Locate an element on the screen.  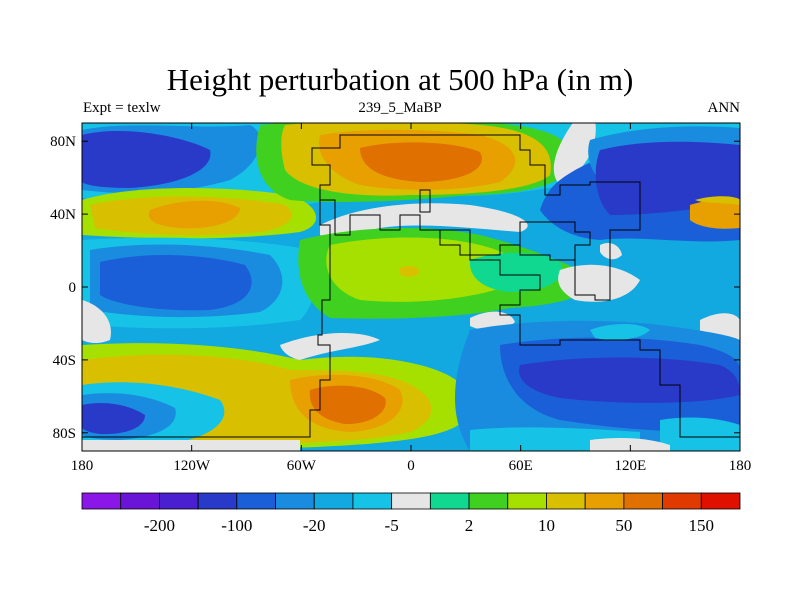
x-tick-label: 120E is located at coordinates (630, 466).